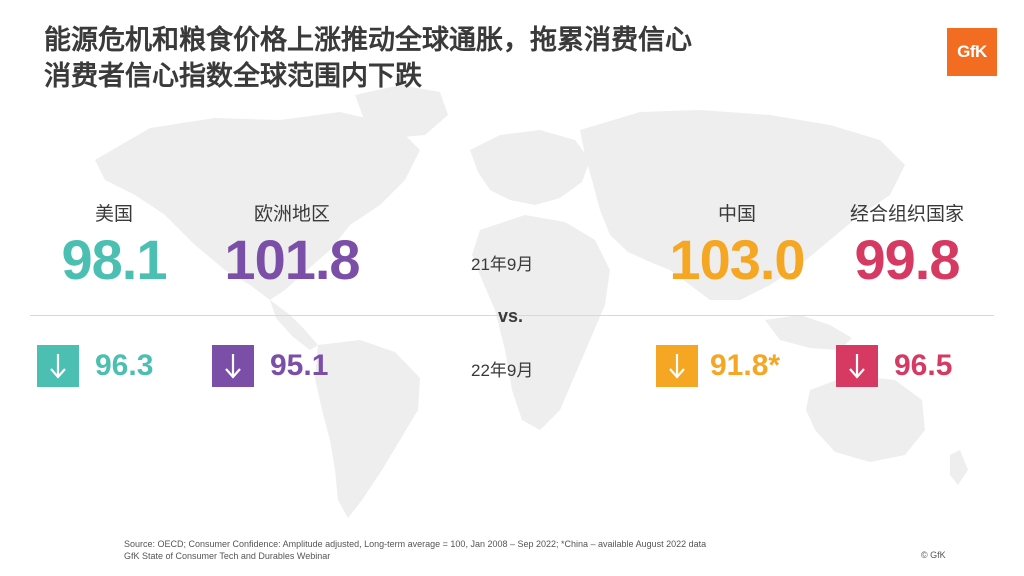 This screenshot has width=1024, height=576. I want to click on current-europe: 95.1, so click(270, 366).